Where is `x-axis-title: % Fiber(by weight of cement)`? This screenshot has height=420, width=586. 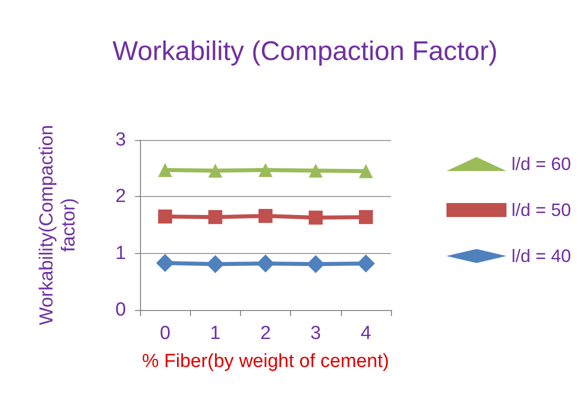
x-axis-title: % Fiber(by weight of cement) is located at coordinates (266, 361).